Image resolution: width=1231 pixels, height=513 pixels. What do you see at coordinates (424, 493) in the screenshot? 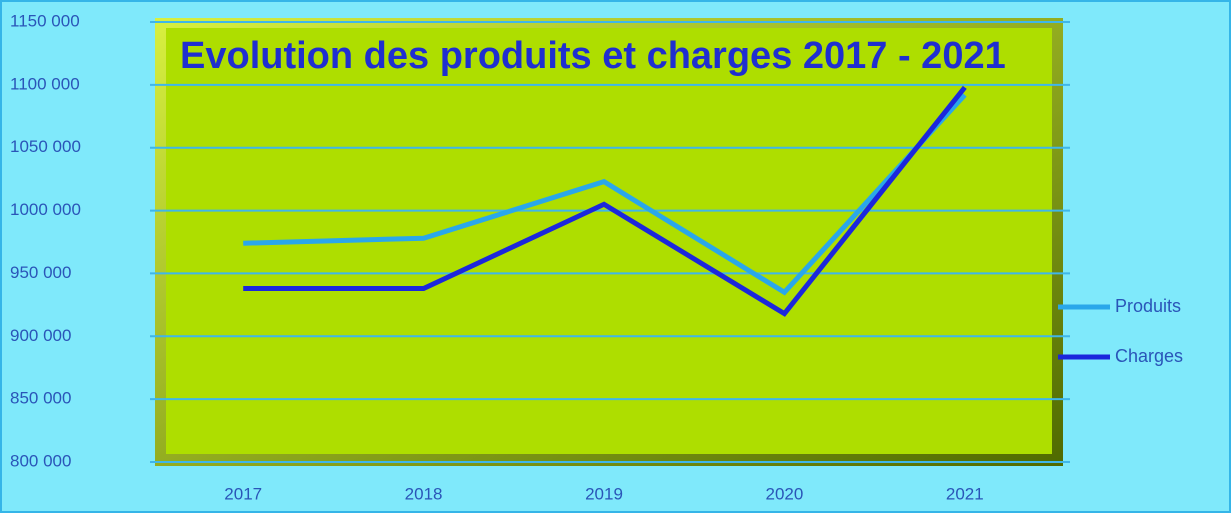
I see `x-tick-label: 2018` at bounding box center [424, 493].